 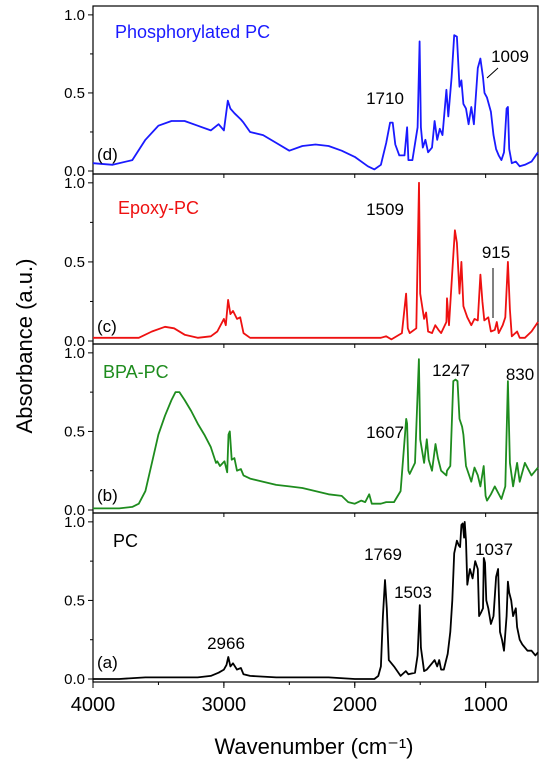 What do you see at coordinates (315, 102) in the screenshot?
I see `spectrum-line` at bounding box center [315, 102].